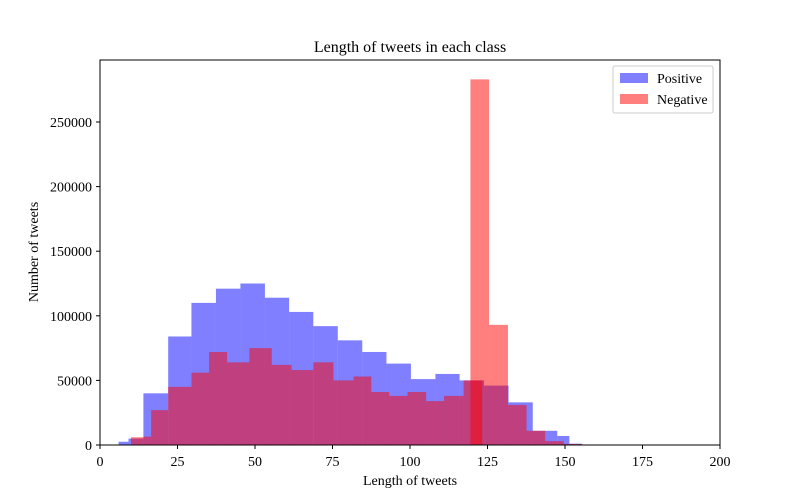 Image resolution: width=800 pixels, height=500 pixels. What do you see at coordinates (720, 462) in the screenshot?
I see `x-tick-label: 200` at bounding box center [720, 462].